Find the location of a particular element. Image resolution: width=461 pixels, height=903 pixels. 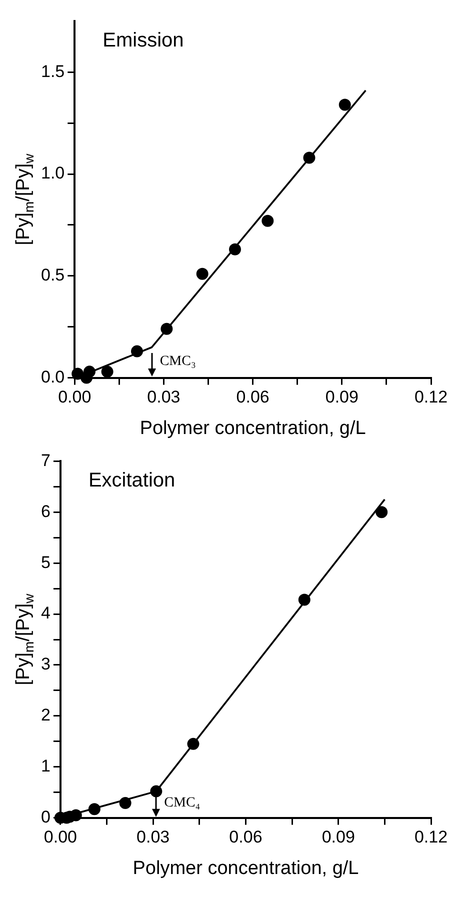

y-tick-label: 1.0 is located at coordinates (52, 173).